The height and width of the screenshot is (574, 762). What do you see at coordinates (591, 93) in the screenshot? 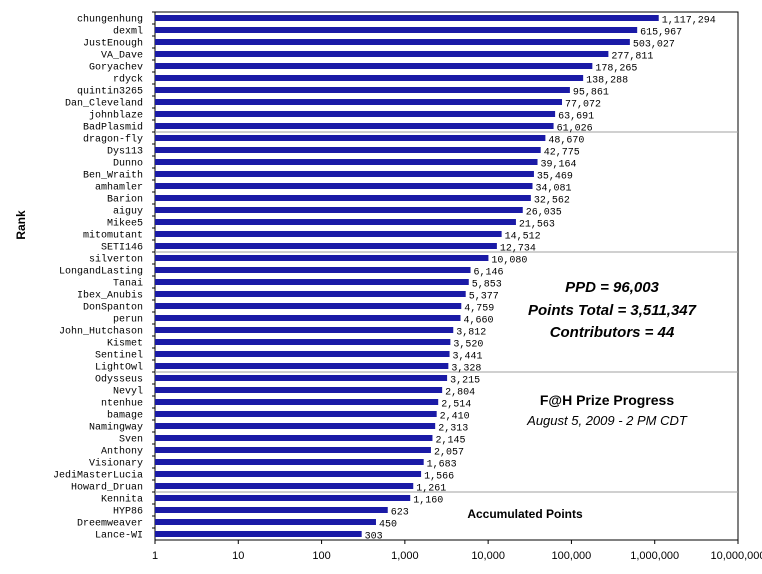
I see `value-label: 95,861` at bounding box center [591, 93].